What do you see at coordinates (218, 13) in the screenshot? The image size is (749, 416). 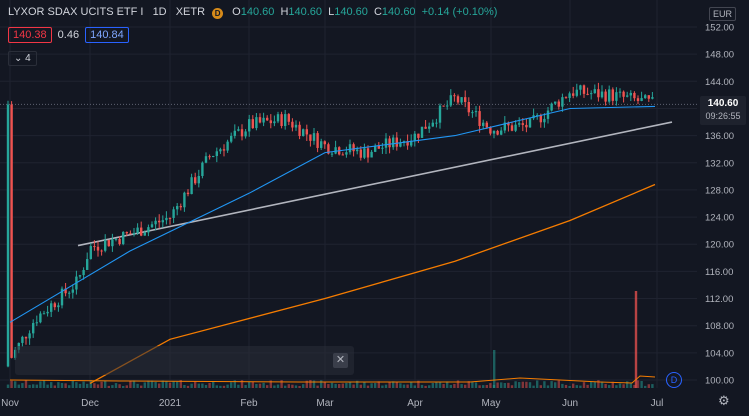 I see `delayed-data-badge: D` at bounding box center [218, 13].